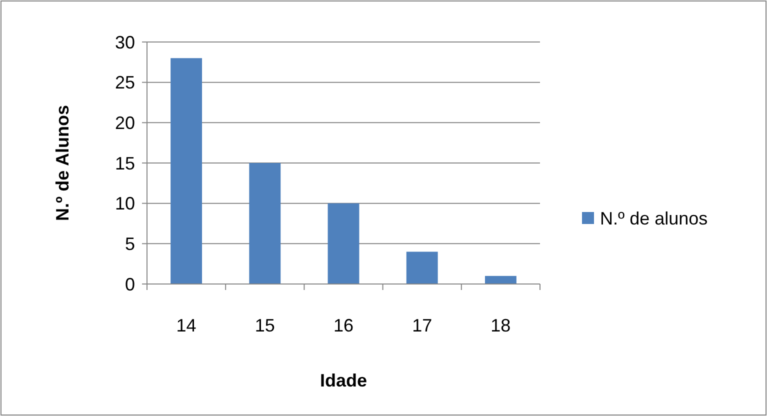 This screenshot has width=767, height=416. I want to click on x-tick-label: 17, so click(422, 325).